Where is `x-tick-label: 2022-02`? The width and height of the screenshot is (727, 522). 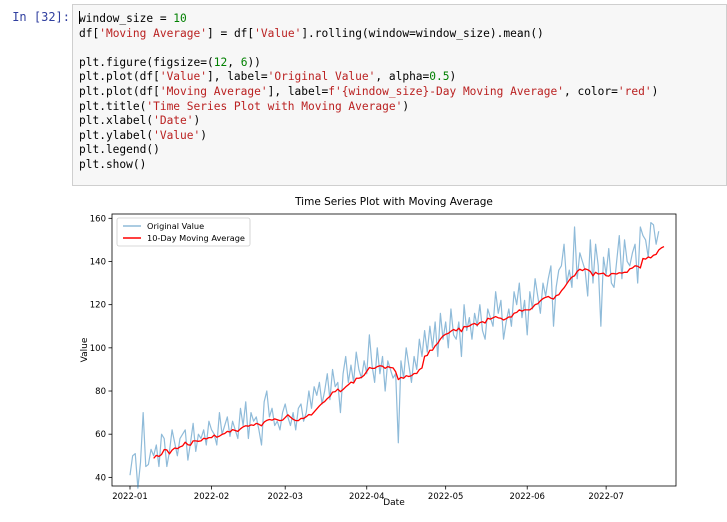
x-tick-label: 2022-02 is located at coordinates (212, 497).